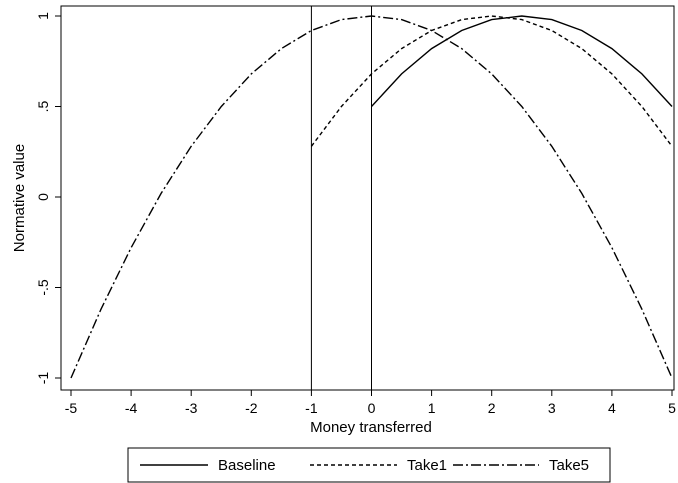 This screenshot has width=678, height=483. What do you see at coordinates (43, 378) in the screenshot?
I see `y-tick-label: -1` at bounding box center [43, 378].